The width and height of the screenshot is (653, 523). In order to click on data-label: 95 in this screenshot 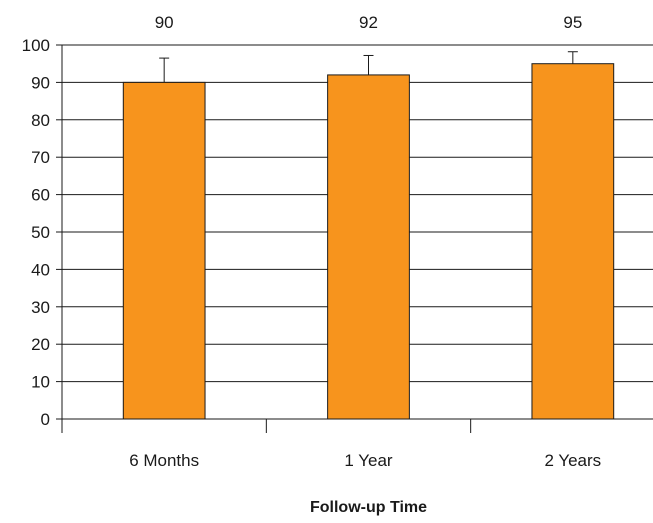, I will do `click(572, 22)`.